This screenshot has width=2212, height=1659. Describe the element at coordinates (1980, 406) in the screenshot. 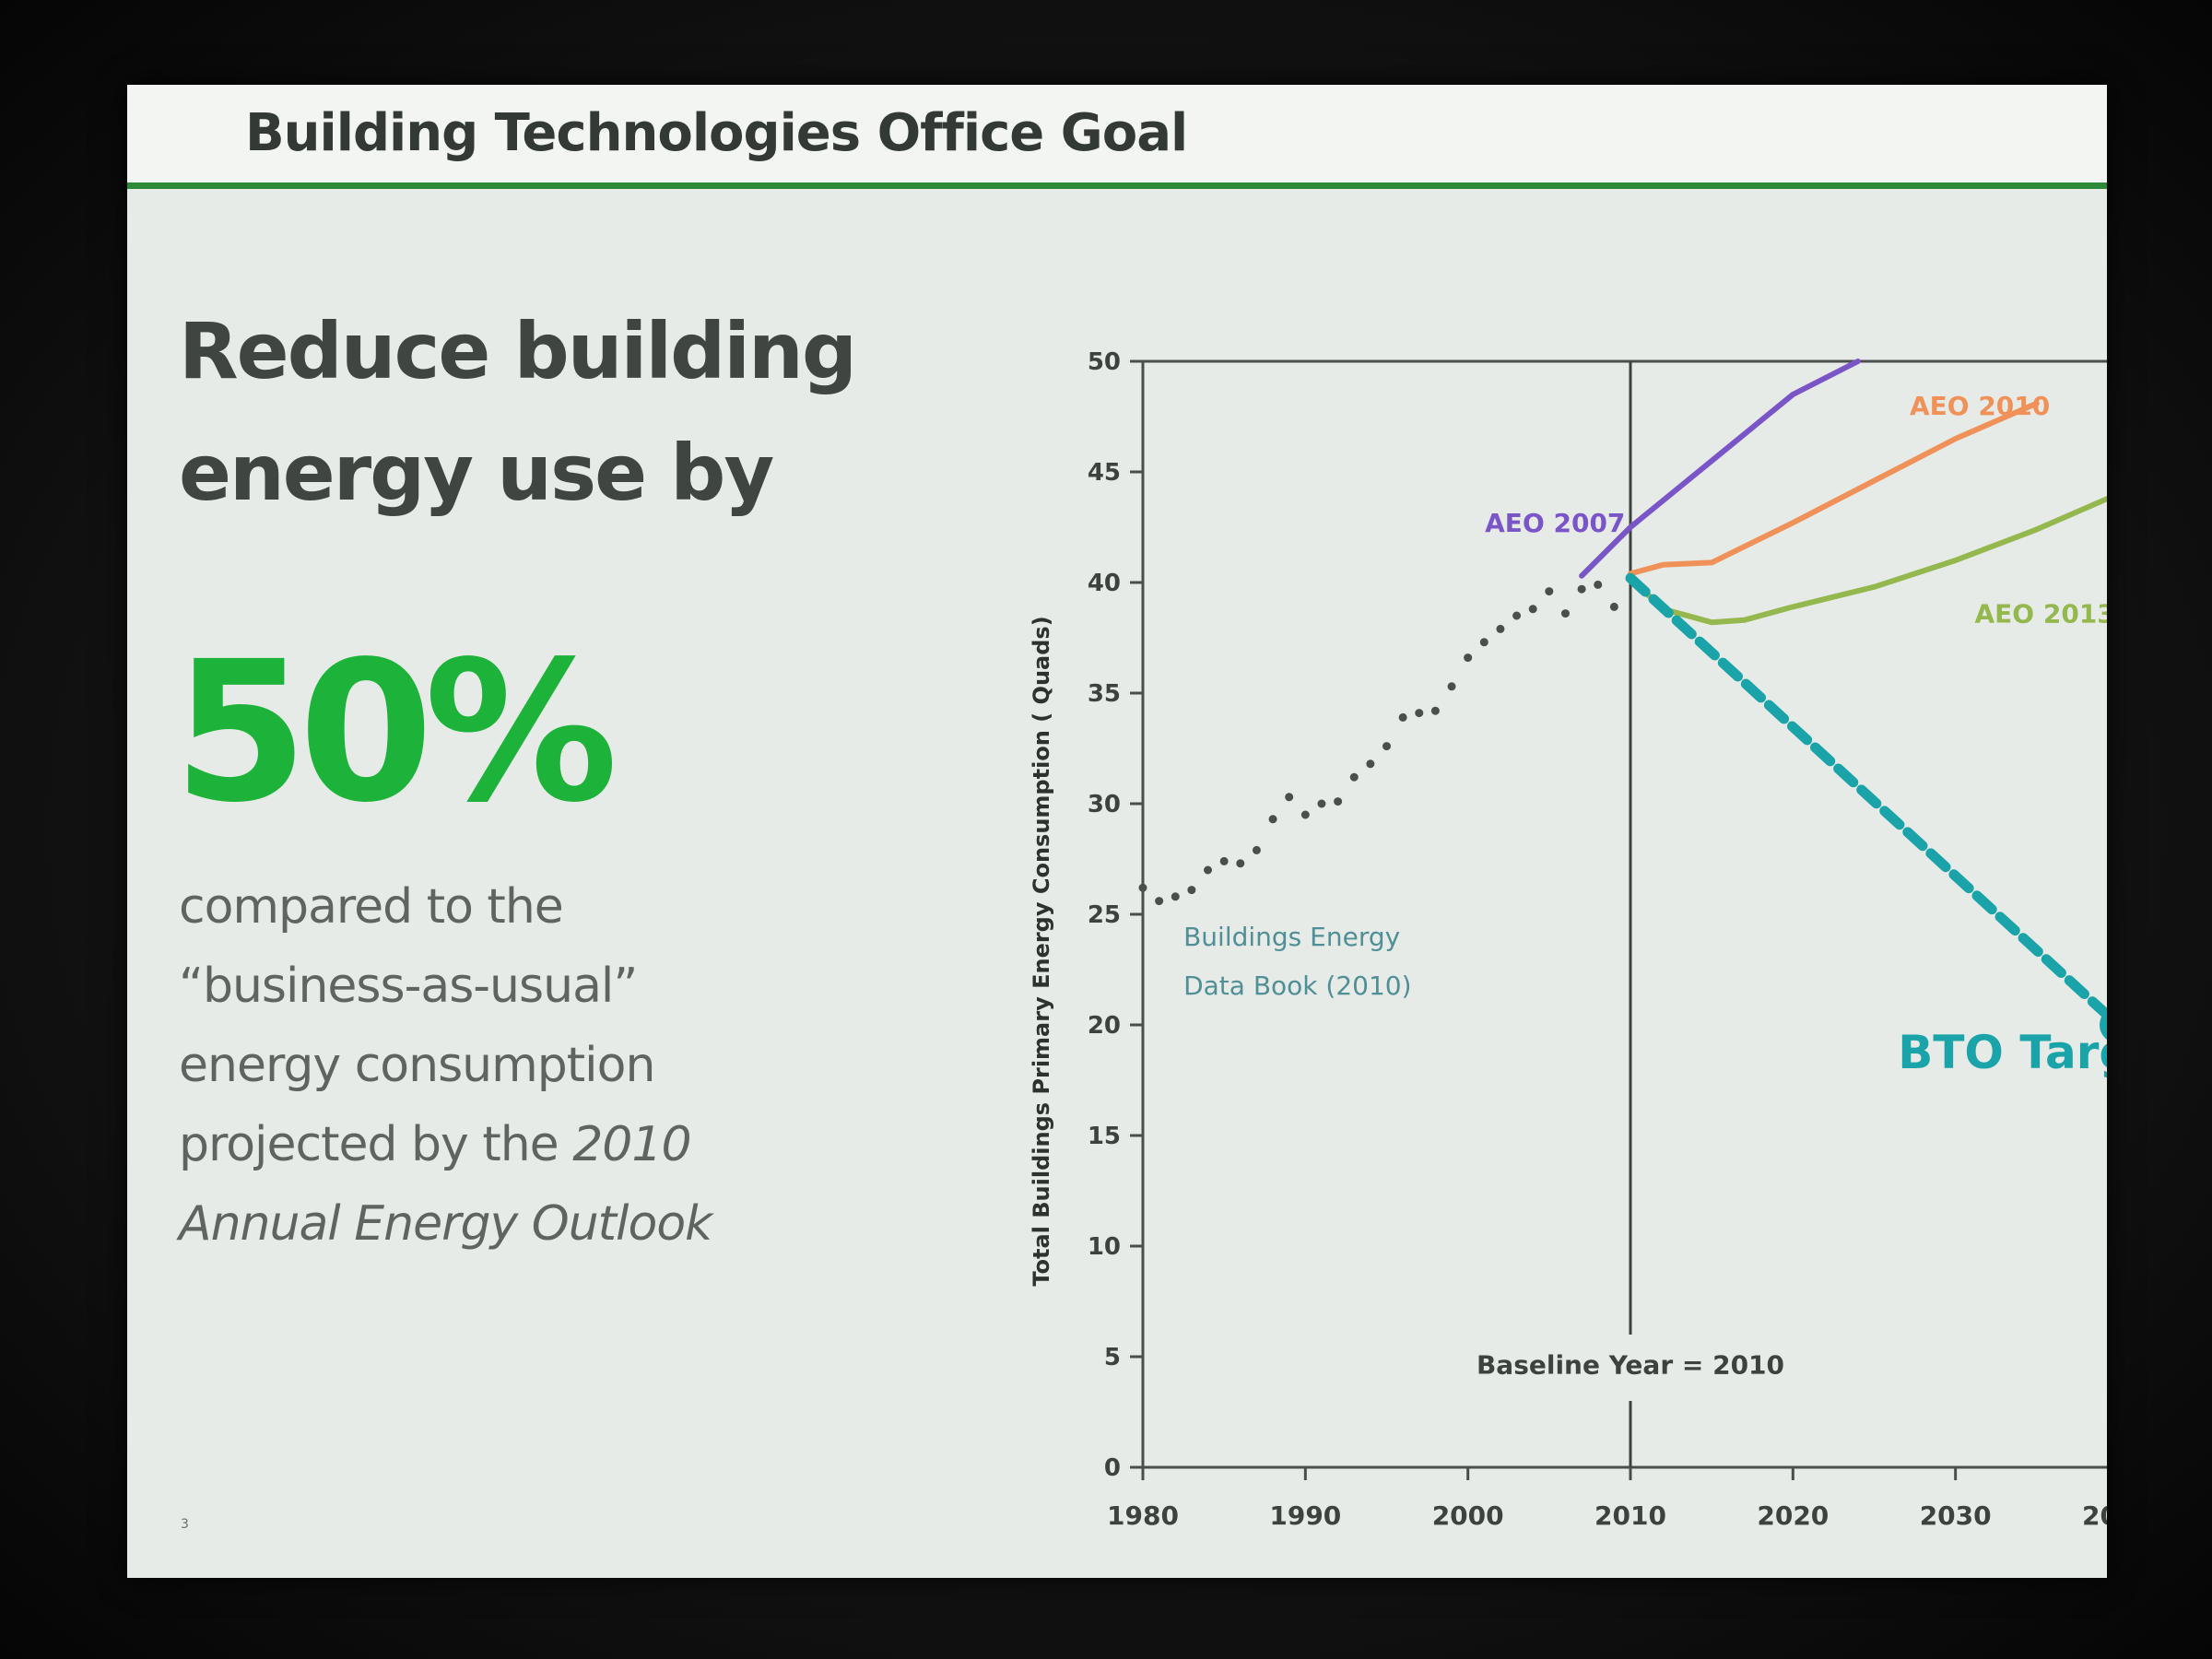

I see `aeo-2010-label: AEO 2010` at that location.